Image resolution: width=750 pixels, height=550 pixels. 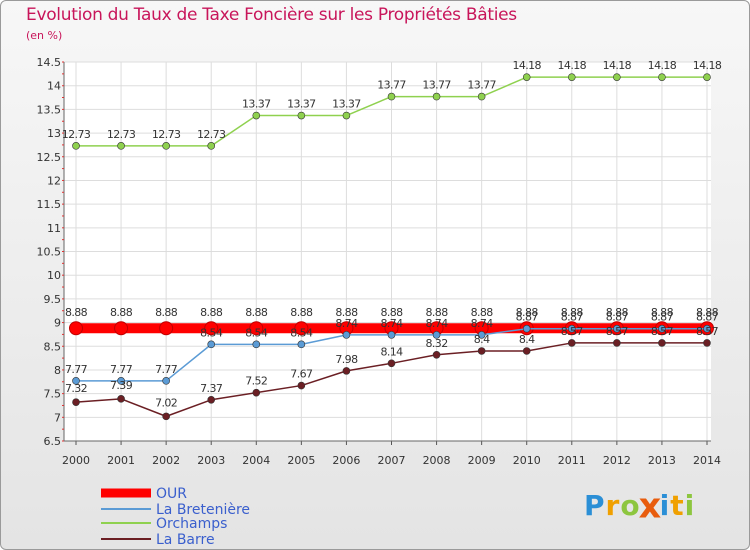 I want to click on x-tick-label: 2000, so click(x=76, y=460).